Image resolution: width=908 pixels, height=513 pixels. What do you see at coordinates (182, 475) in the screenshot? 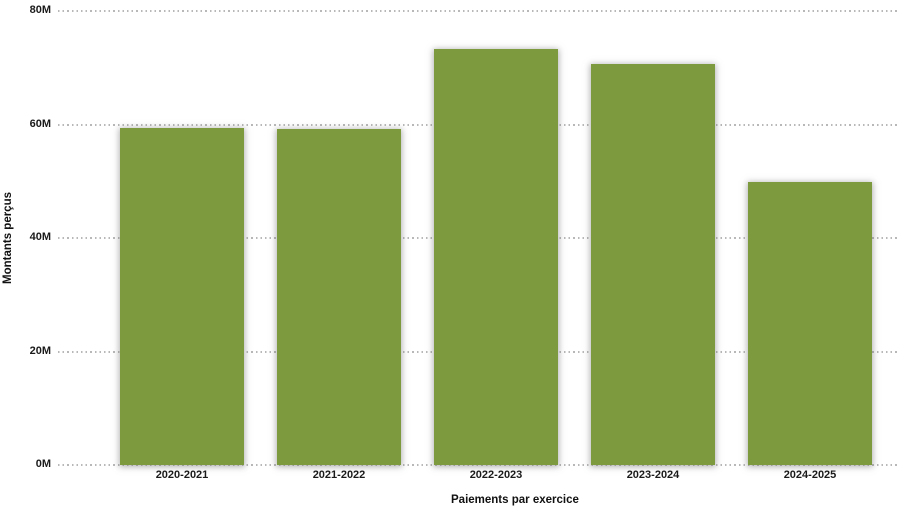
I see `x-tick-label: 2020-2021` at bounding box center [182, 475].